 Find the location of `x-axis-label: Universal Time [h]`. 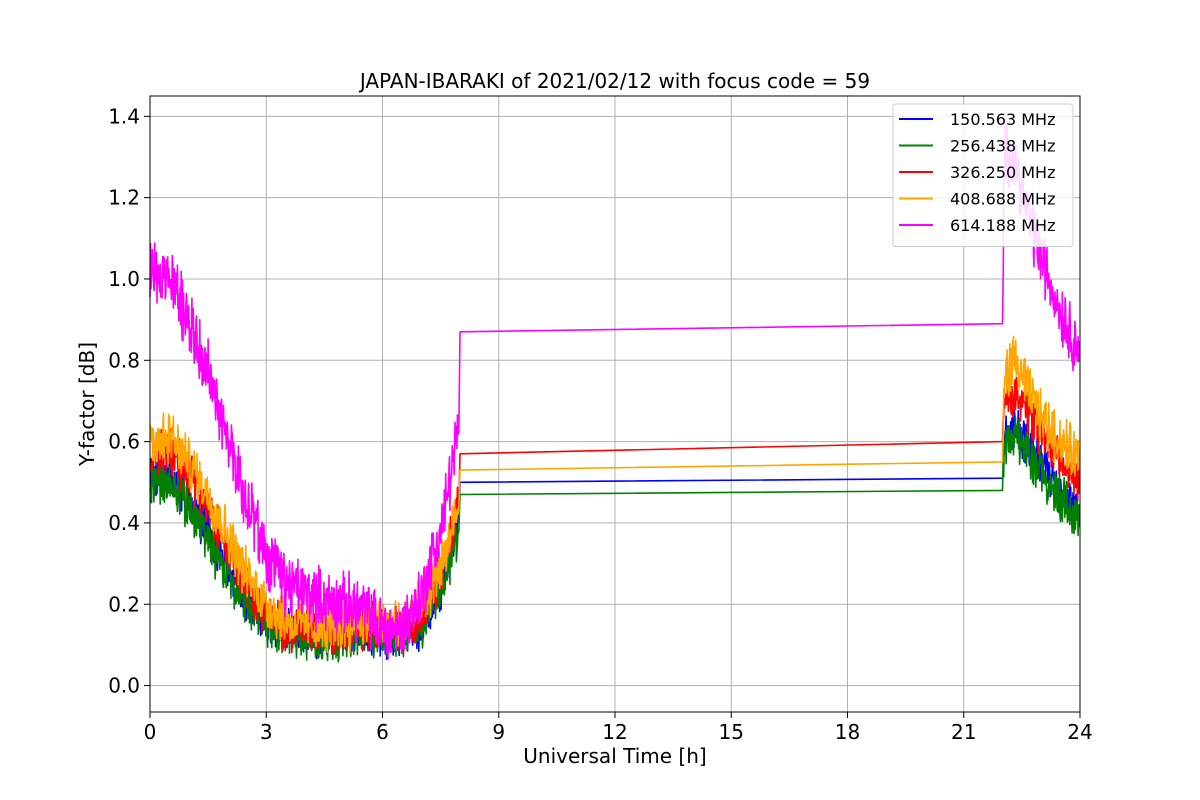

x-axis-label: Universal Time [h] is located at coordinates (614, 756).